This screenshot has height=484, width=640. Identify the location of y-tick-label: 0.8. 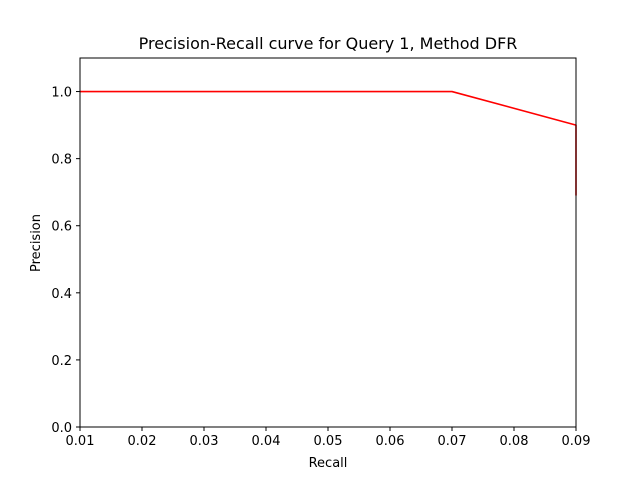
(61, 160).